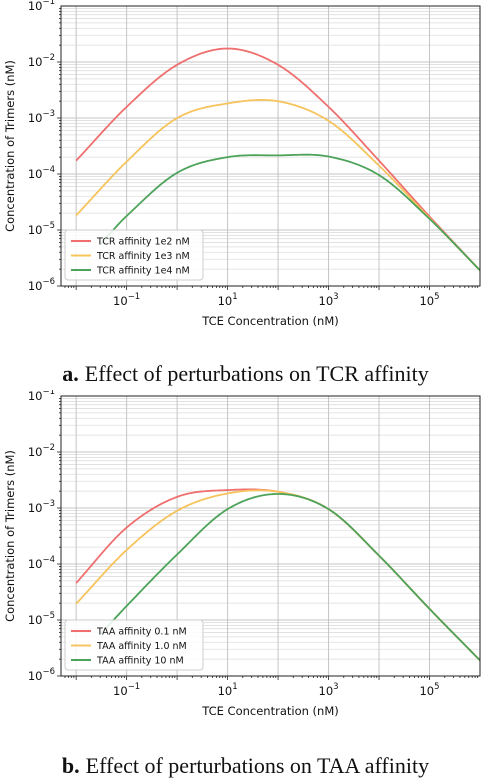  What do you see at coordinates (141, 646) in the screenshot?
I see `legend-label-2: TAA affinity 1.0 nM` at bounding box center [141, 646].